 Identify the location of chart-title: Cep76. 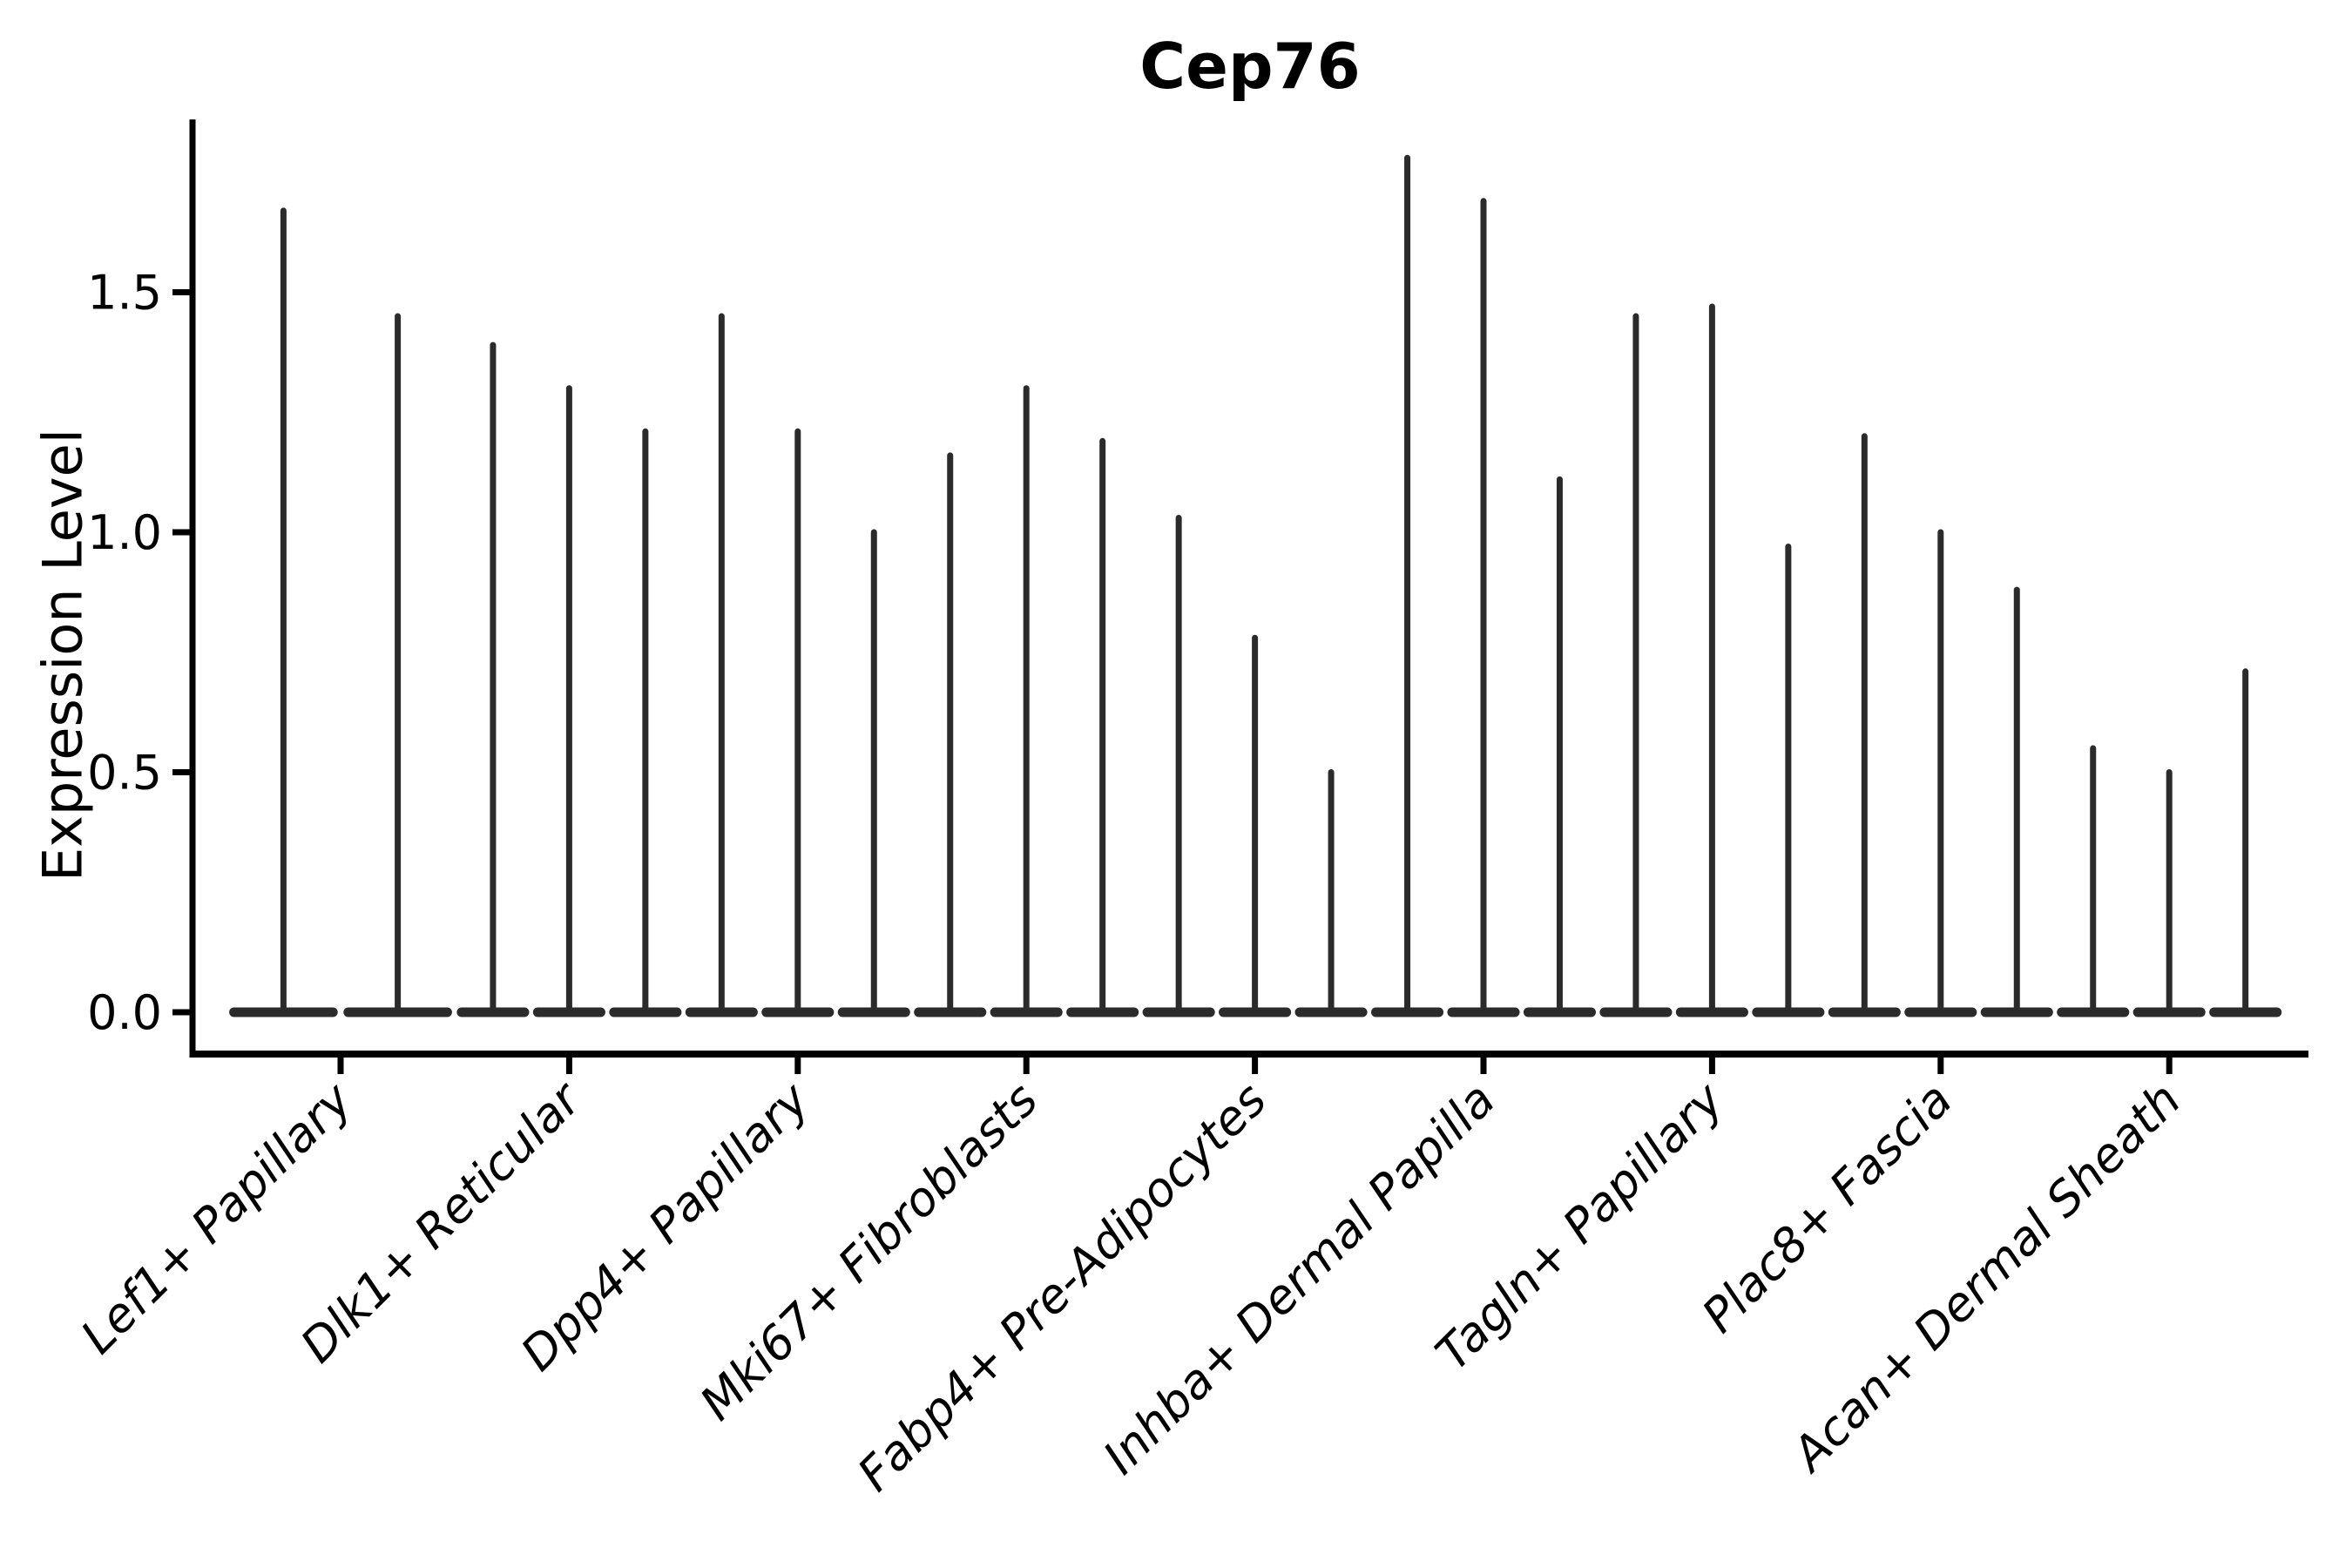
(1250, 66).